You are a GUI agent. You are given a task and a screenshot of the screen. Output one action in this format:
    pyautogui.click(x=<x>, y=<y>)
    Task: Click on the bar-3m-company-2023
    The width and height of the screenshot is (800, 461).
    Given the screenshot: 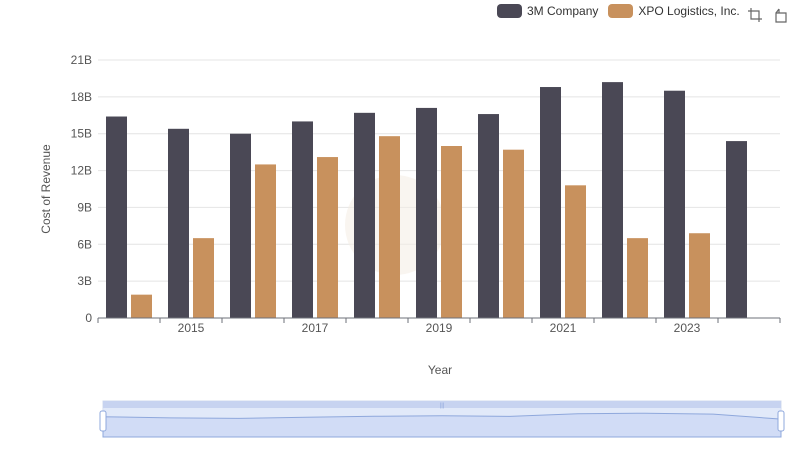 What is the action you would take?
    pyautogui.click(x=674, y=204)
    